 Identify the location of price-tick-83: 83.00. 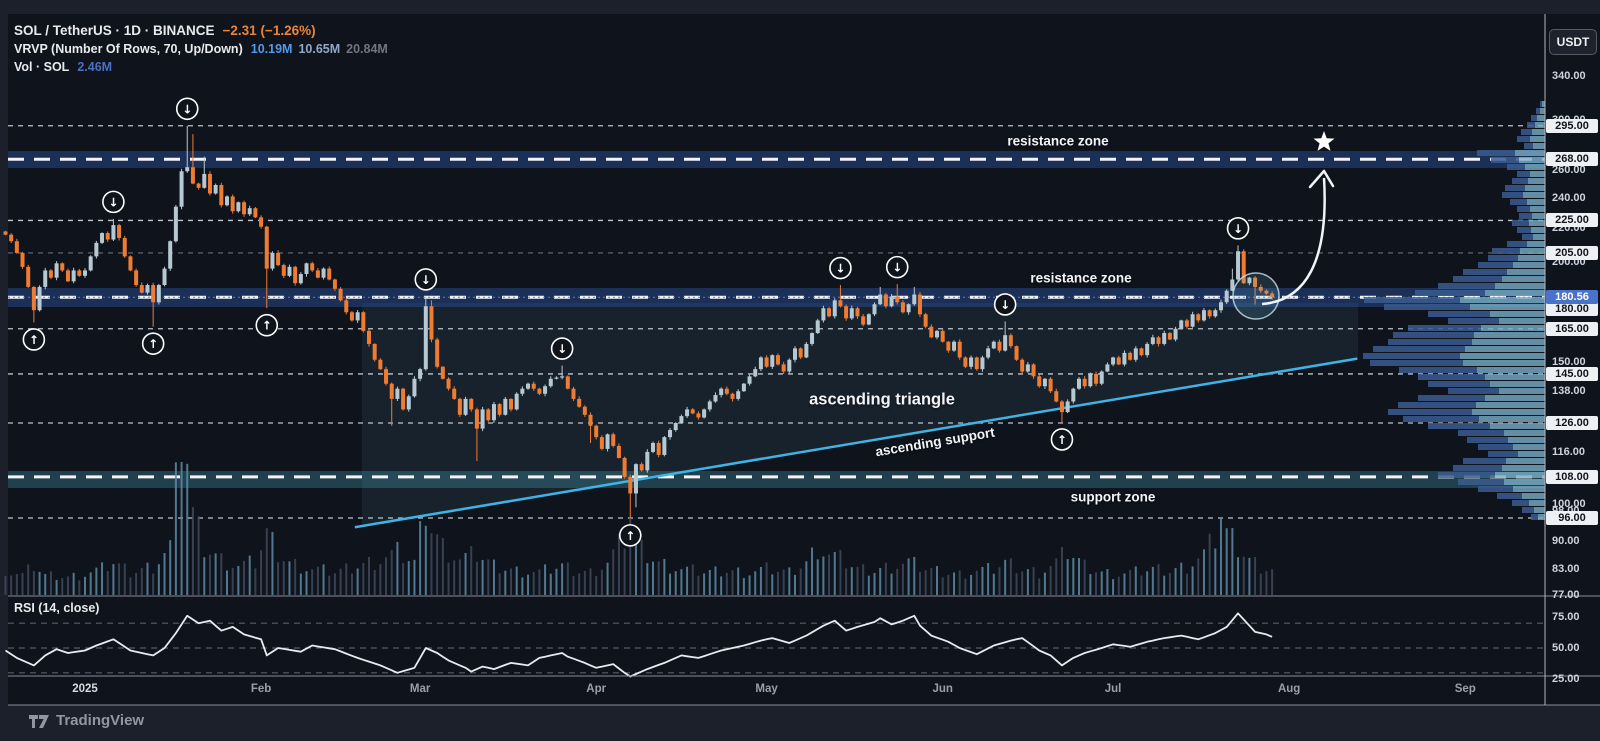
(1566, 568).